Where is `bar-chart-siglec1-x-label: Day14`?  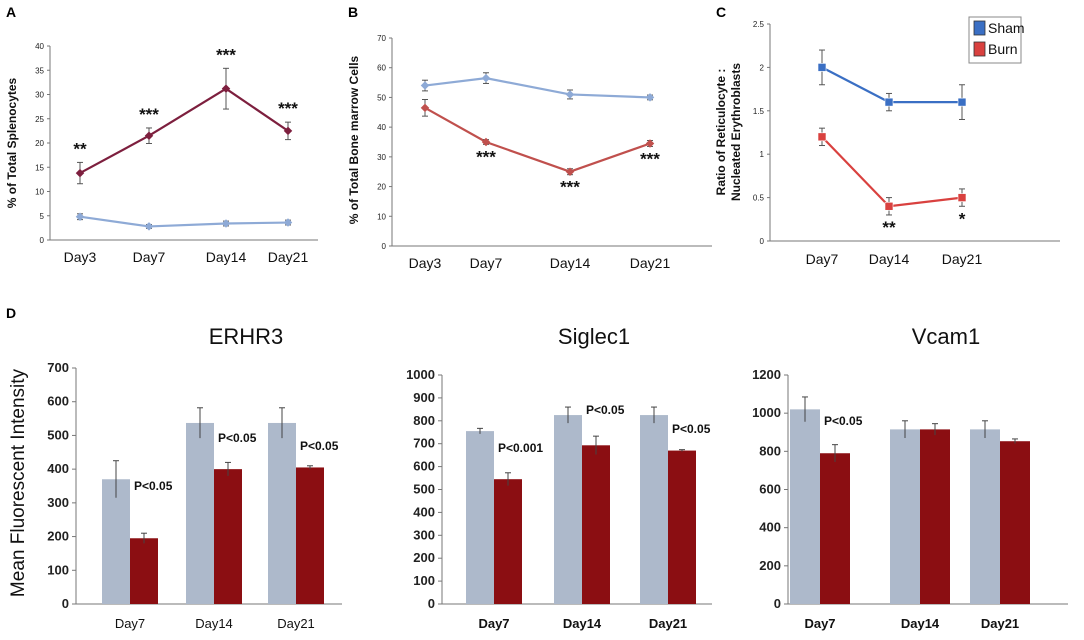
bar-chart-siglec1-x-label: Day14 is located at coordinates (582, 623).